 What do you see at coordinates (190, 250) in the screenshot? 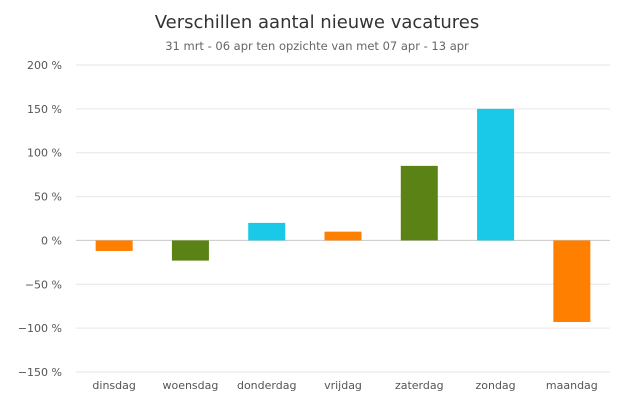
I see `bar-woensdag` at bounding box center [190, 250].